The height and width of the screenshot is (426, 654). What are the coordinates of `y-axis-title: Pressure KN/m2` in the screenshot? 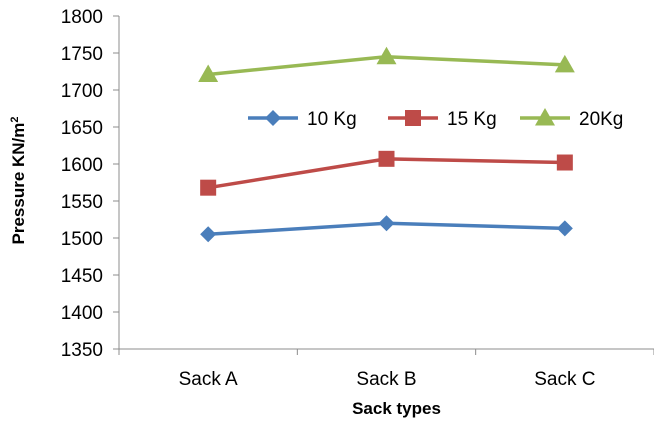 It's located at (18, 180).